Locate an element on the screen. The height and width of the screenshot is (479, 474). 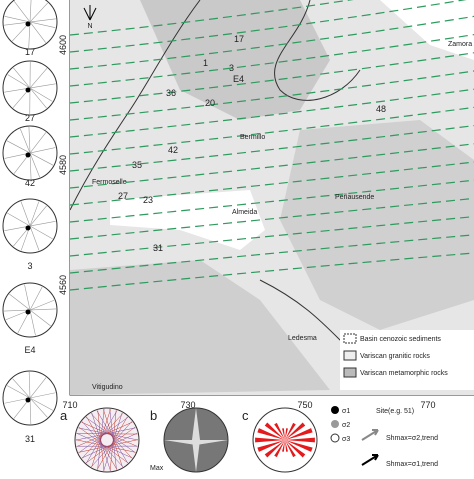
legend-label: Variscan granitic rocks is located at coordinates (395, 356).